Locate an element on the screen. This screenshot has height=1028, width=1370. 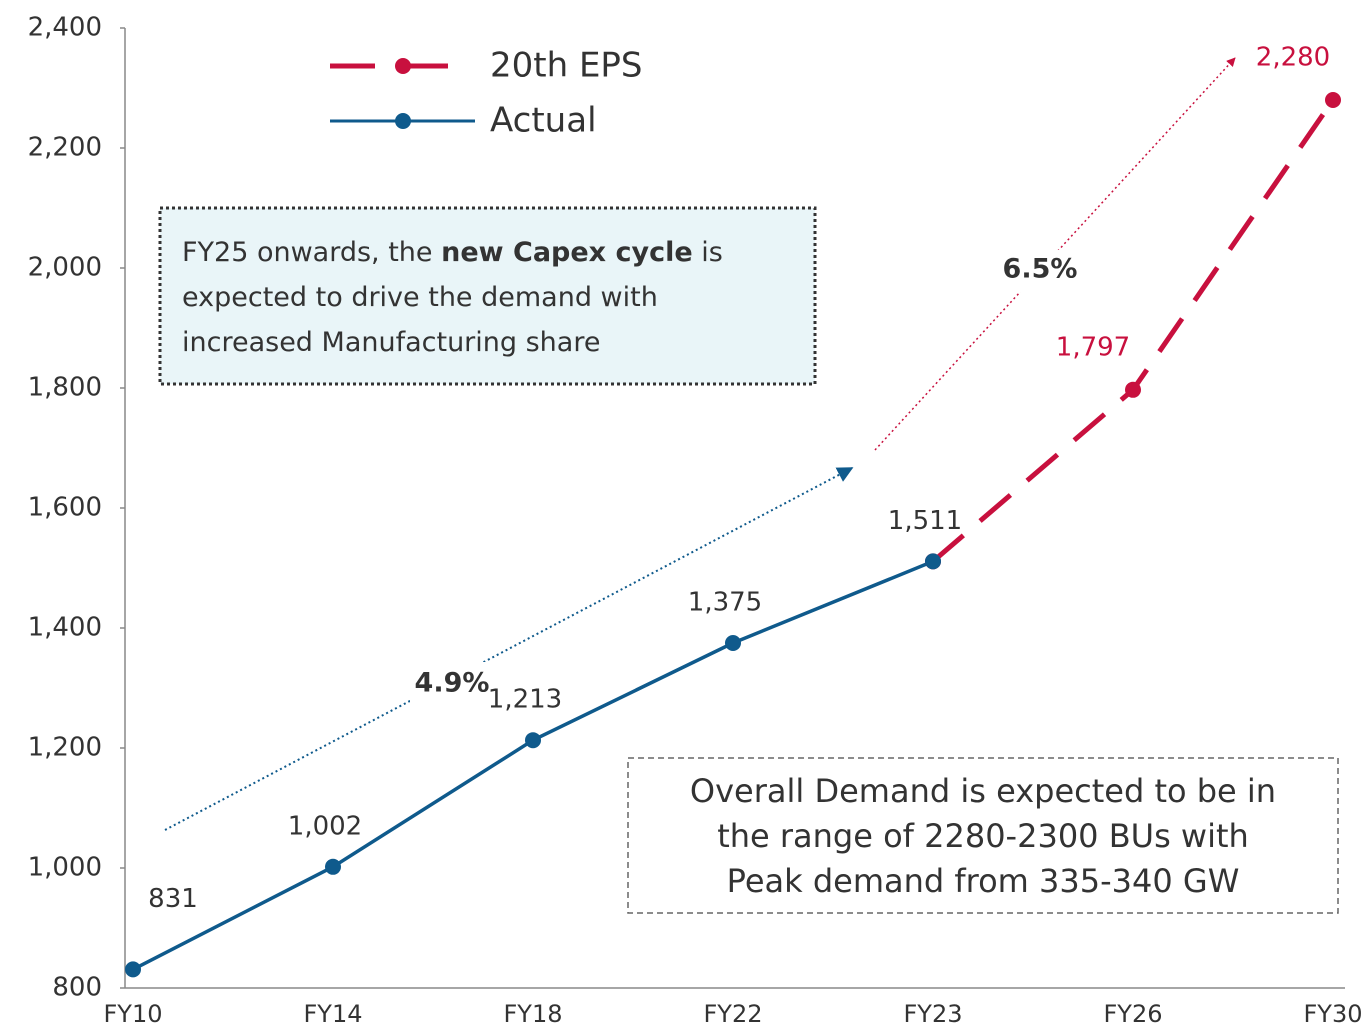
x-tick-label: FY14 is located at coordinates (332, 1014).